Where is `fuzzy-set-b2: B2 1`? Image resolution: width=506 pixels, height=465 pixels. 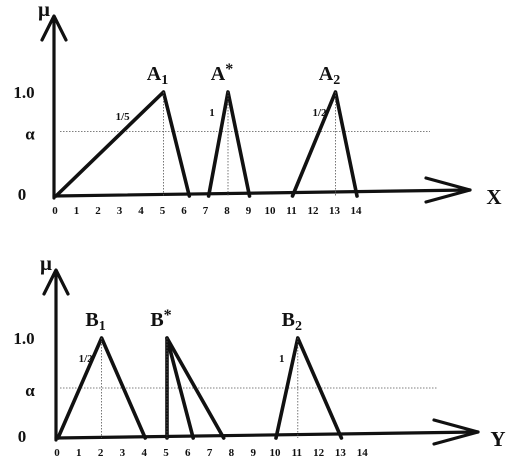 fuzzy-set-b2: B2 1 is located at coordinates (309, 374).